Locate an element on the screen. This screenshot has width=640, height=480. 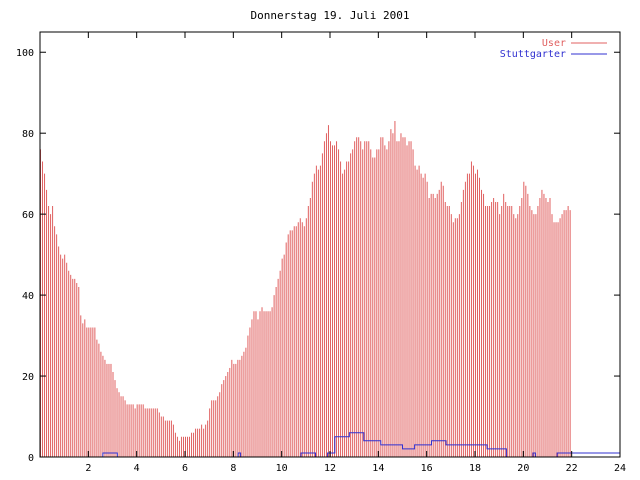
x-tick-label: 22 is located at coordinates (572, 468).